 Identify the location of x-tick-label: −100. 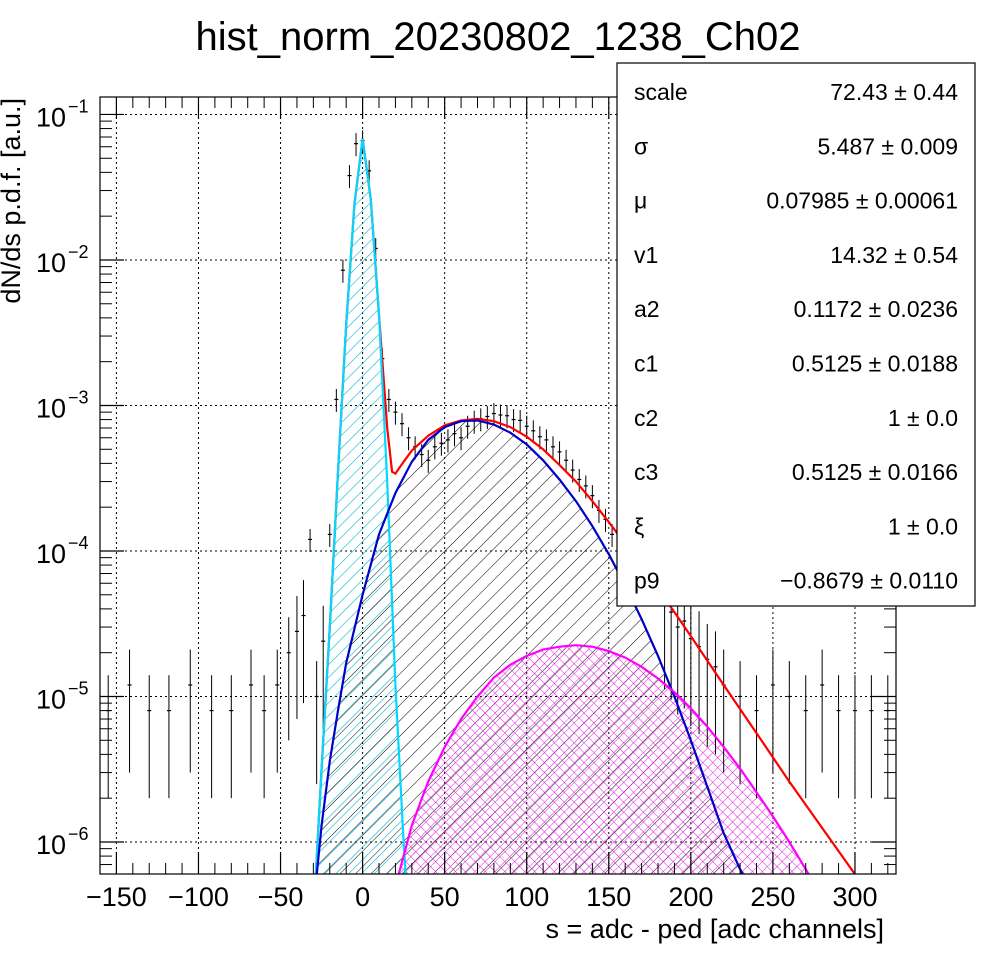
(198, 897).